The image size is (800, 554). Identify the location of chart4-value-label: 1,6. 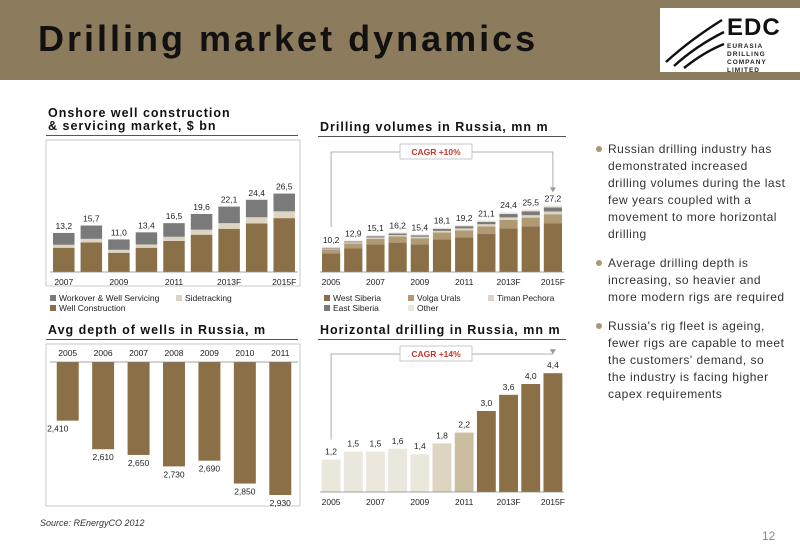
(398, 441).